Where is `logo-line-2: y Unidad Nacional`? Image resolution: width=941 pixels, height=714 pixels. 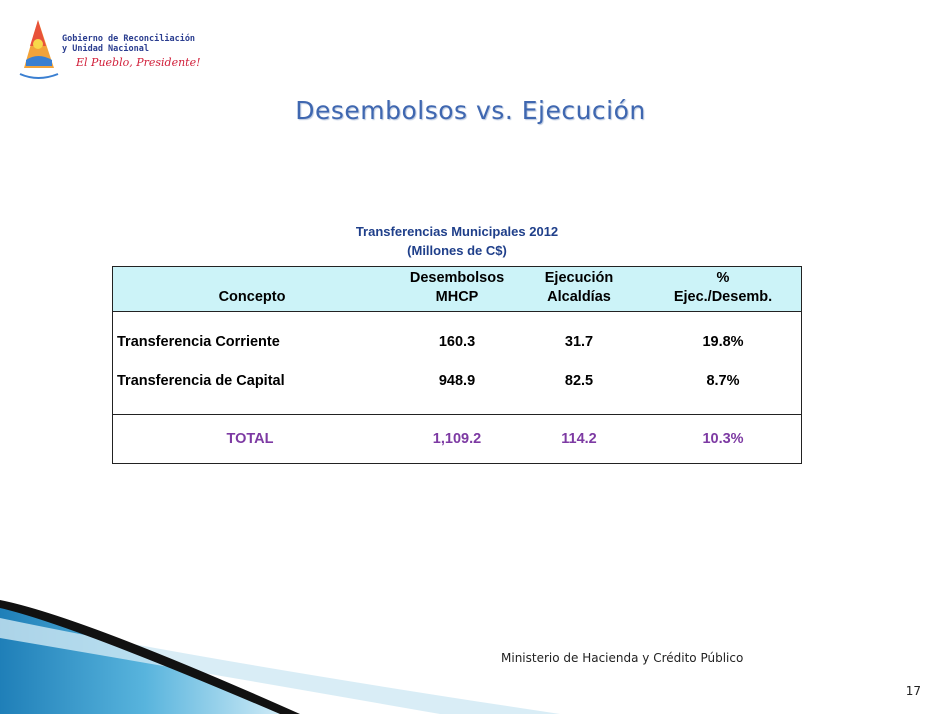
logo-line-2: y Unidad Nacional is located at coordinates (105, 49).